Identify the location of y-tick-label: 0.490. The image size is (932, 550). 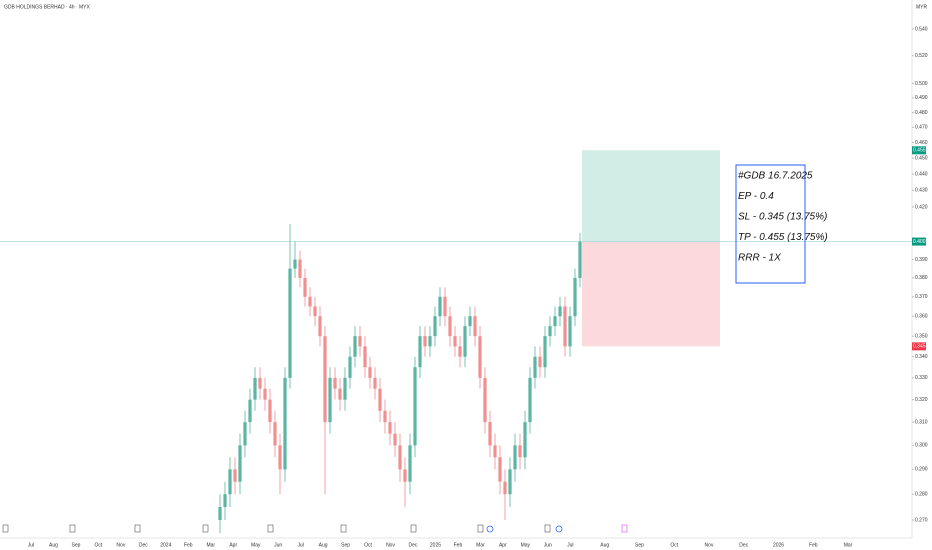
(921, 98).